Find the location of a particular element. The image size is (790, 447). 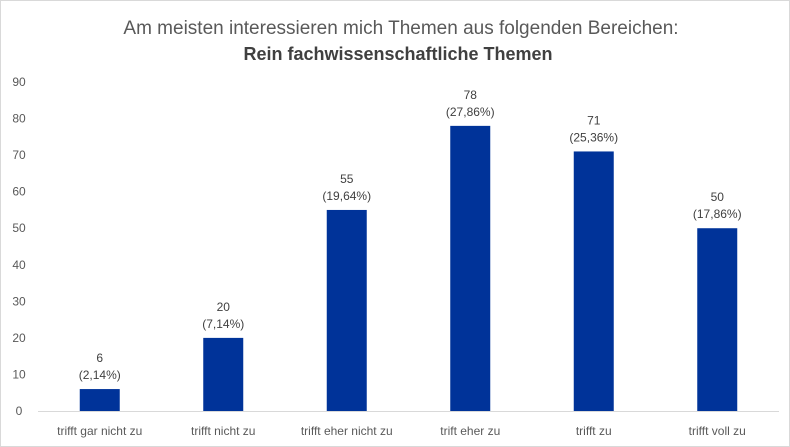

chart-subtitle: Rein fachwissenschaftliche Themen is located at coordinates (397, 54).